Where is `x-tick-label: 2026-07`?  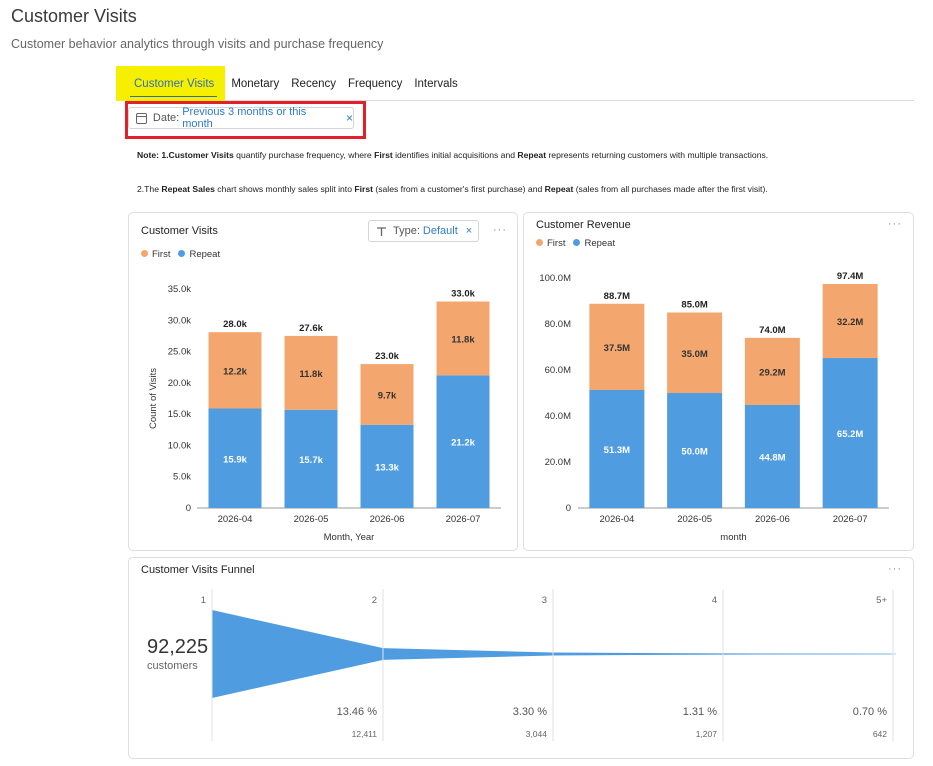 x-tick-label: 2026-07 is located at coordinates (463, 519).